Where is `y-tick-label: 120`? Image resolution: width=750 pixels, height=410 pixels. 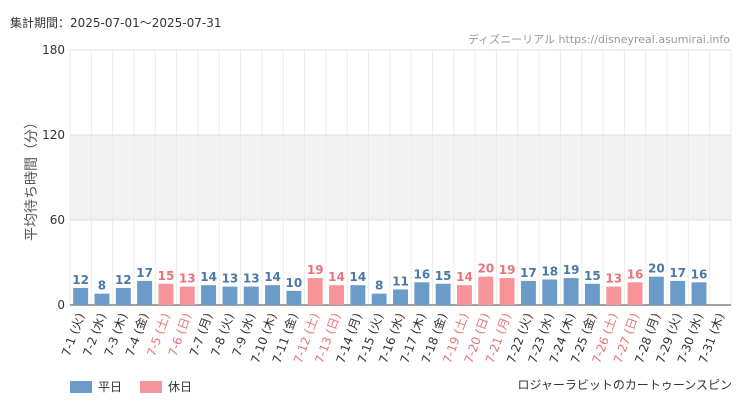
y-tick-label: 120 is located at coordinates (53, 135).